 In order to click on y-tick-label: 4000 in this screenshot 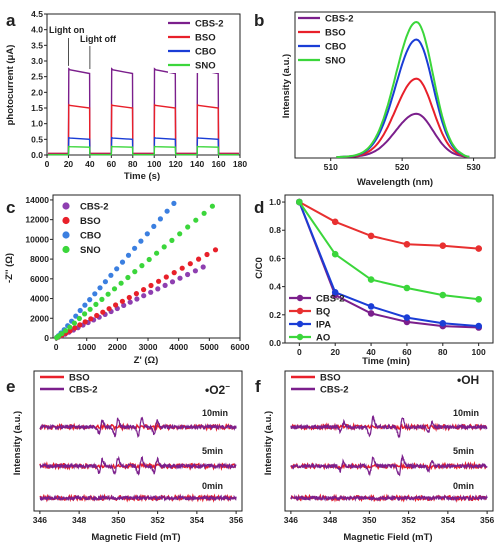, I will do `click(39, 299)`.